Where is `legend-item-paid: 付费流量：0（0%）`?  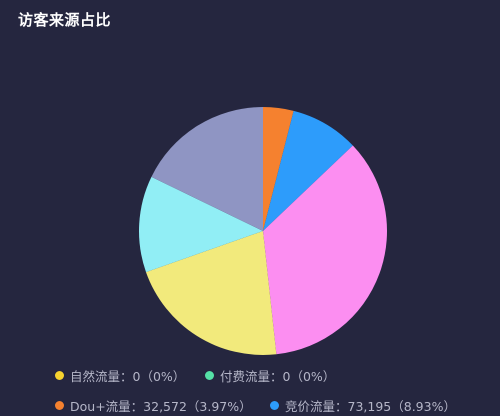 legend-item-paid: 付费流量：0（0%） is located at coordinates (270, 375).